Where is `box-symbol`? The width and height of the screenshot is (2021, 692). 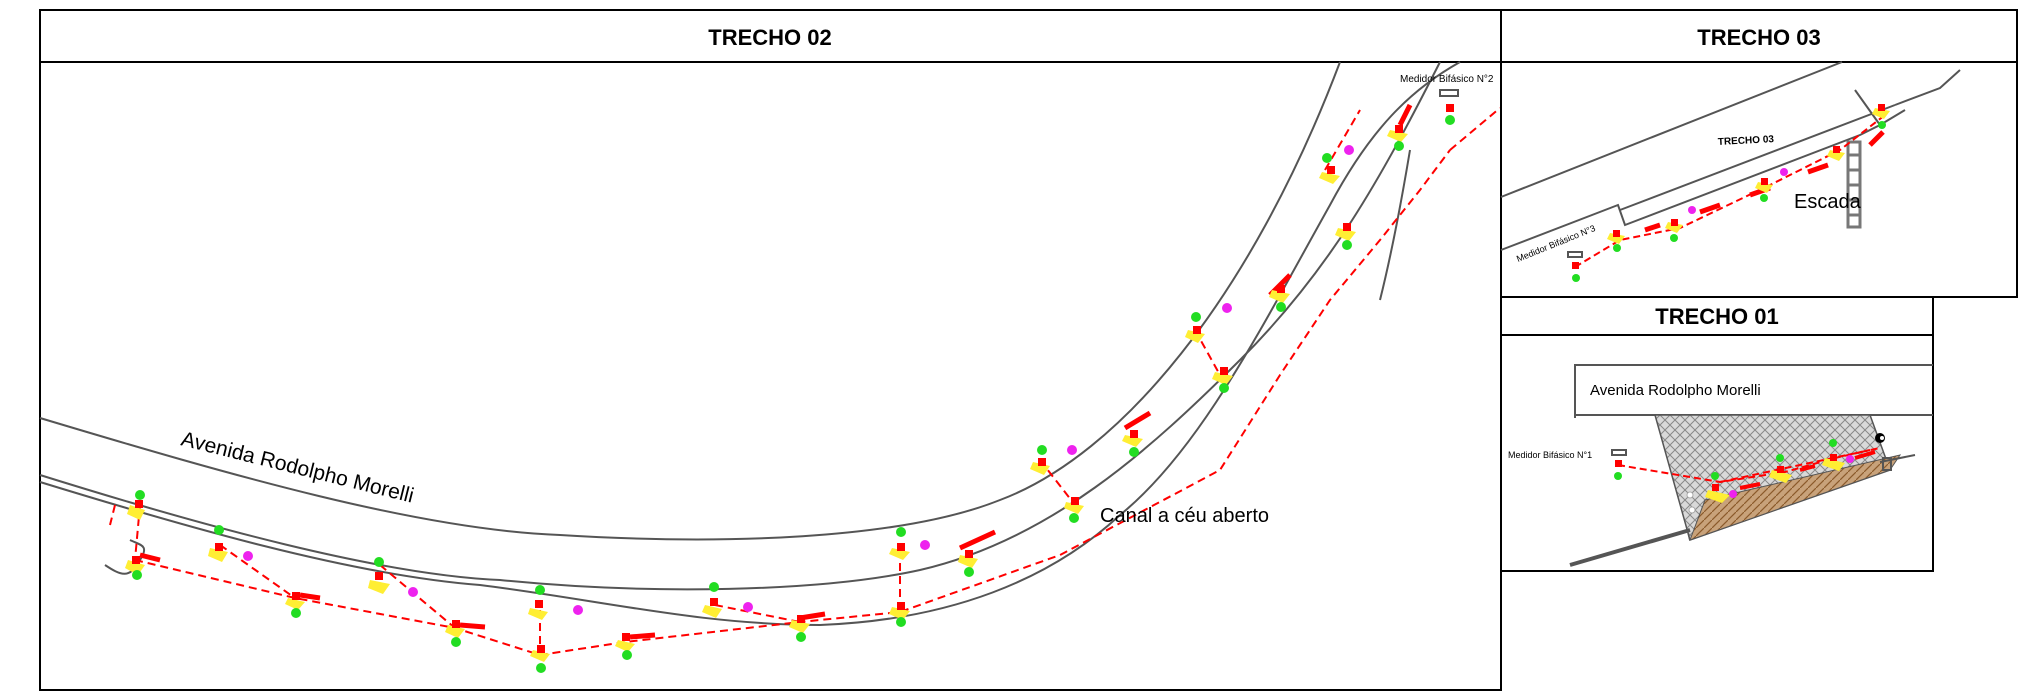
box-symbol is located at coordinates (1887, 464).